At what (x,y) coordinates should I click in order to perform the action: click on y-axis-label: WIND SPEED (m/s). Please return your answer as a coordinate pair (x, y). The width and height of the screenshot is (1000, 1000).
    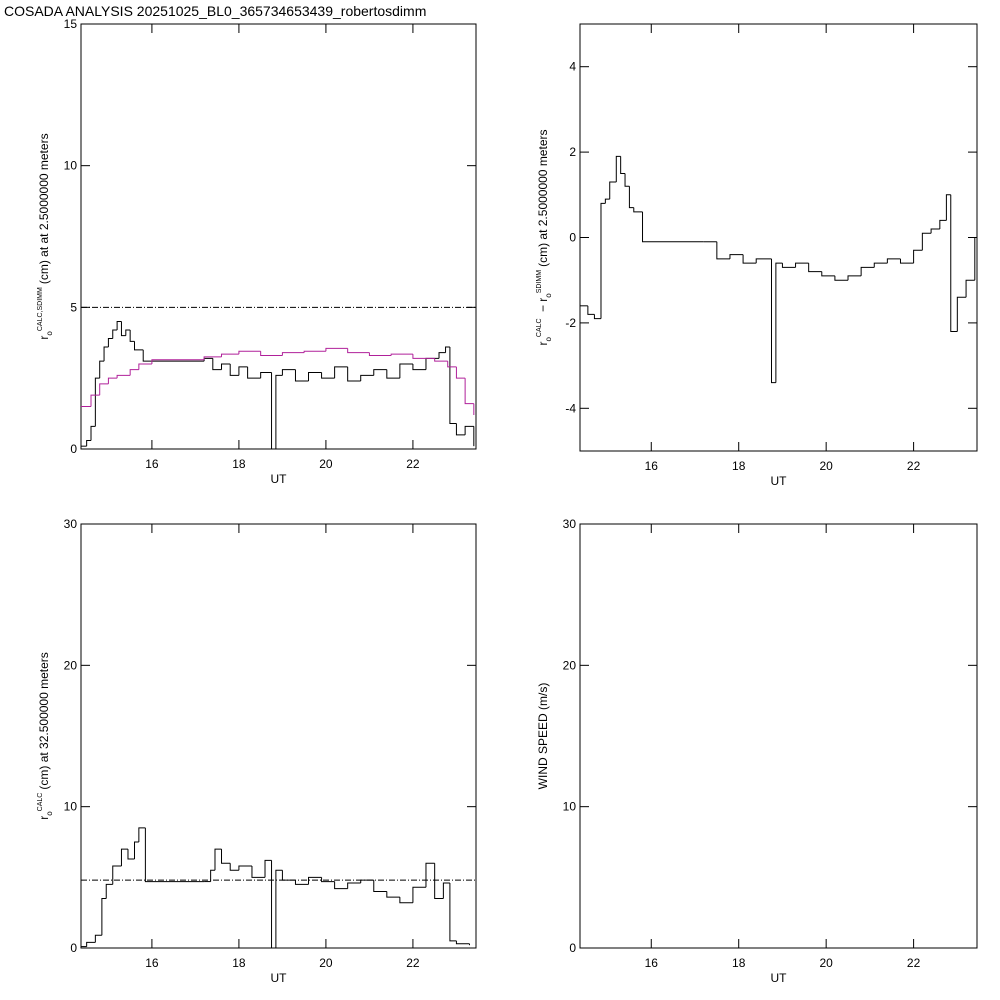
    Looking at the image, I should click on (543, 736).